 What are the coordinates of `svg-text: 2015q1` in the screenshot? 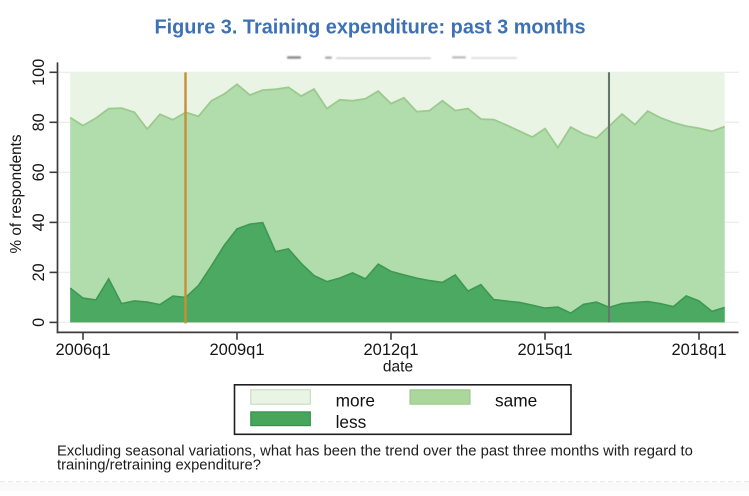 It's located at (544, 350).